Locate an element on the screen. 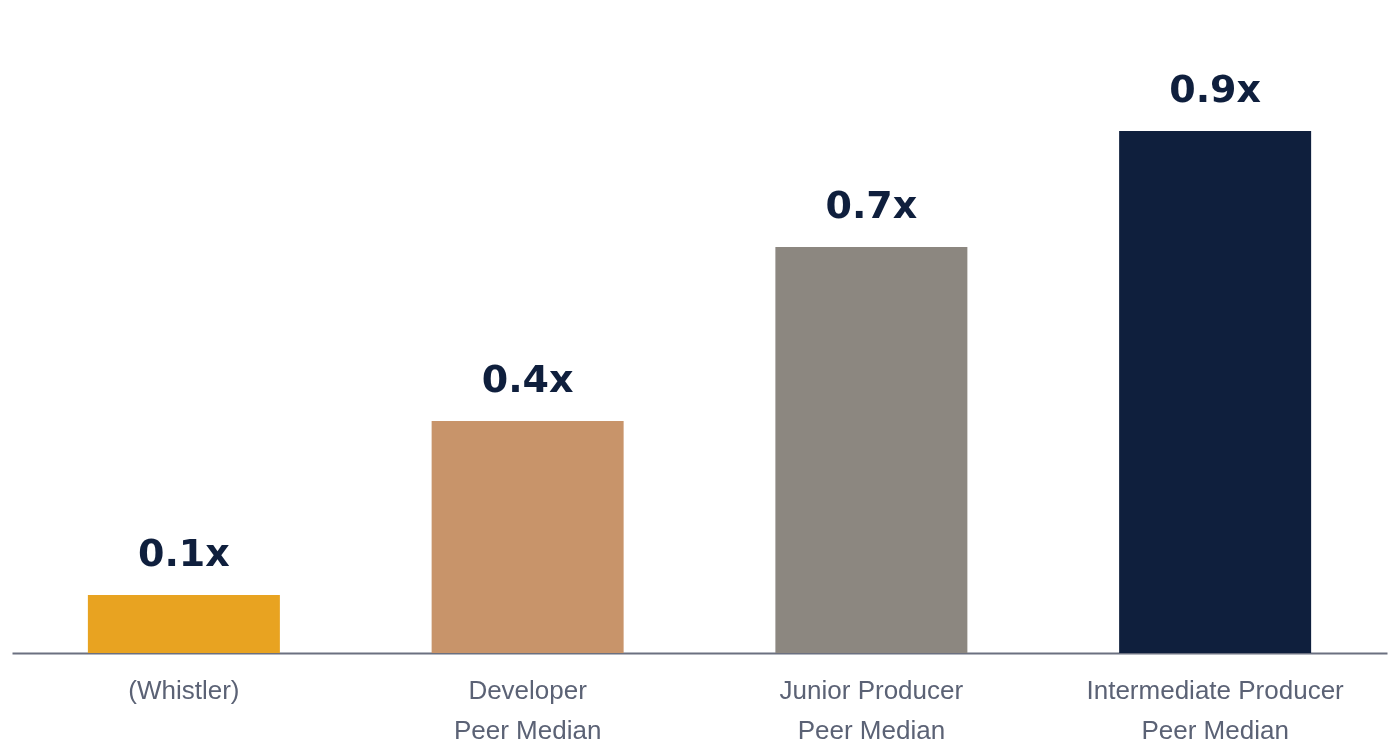 This screenshot has height=747, width=1391. data-label: 0.7x is located at coordinates (871, 205).